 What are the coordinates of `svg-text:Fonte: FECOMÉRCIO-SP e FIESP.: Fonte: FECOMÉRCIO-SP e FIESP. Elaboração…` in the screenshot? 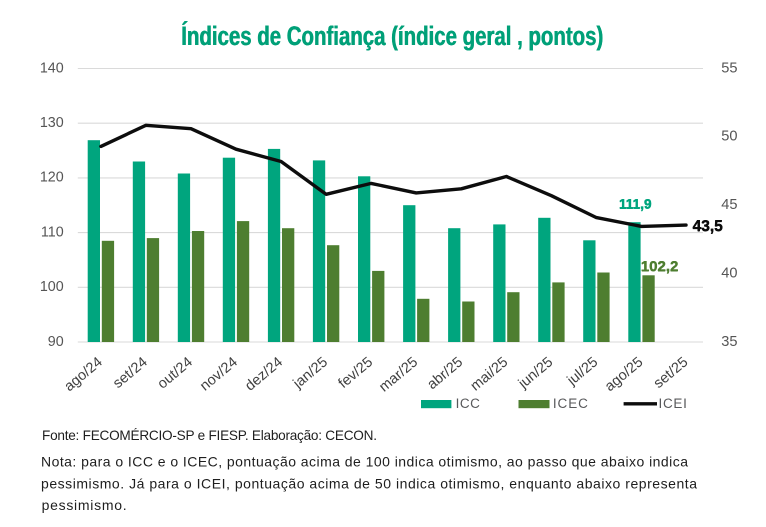 It's located at (209, 435).